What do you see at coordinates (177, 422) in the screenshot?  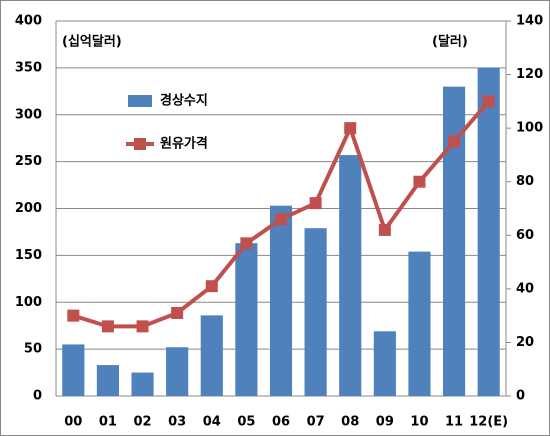 I see `x-tick-label: 03` at bounding box center [177, 422].